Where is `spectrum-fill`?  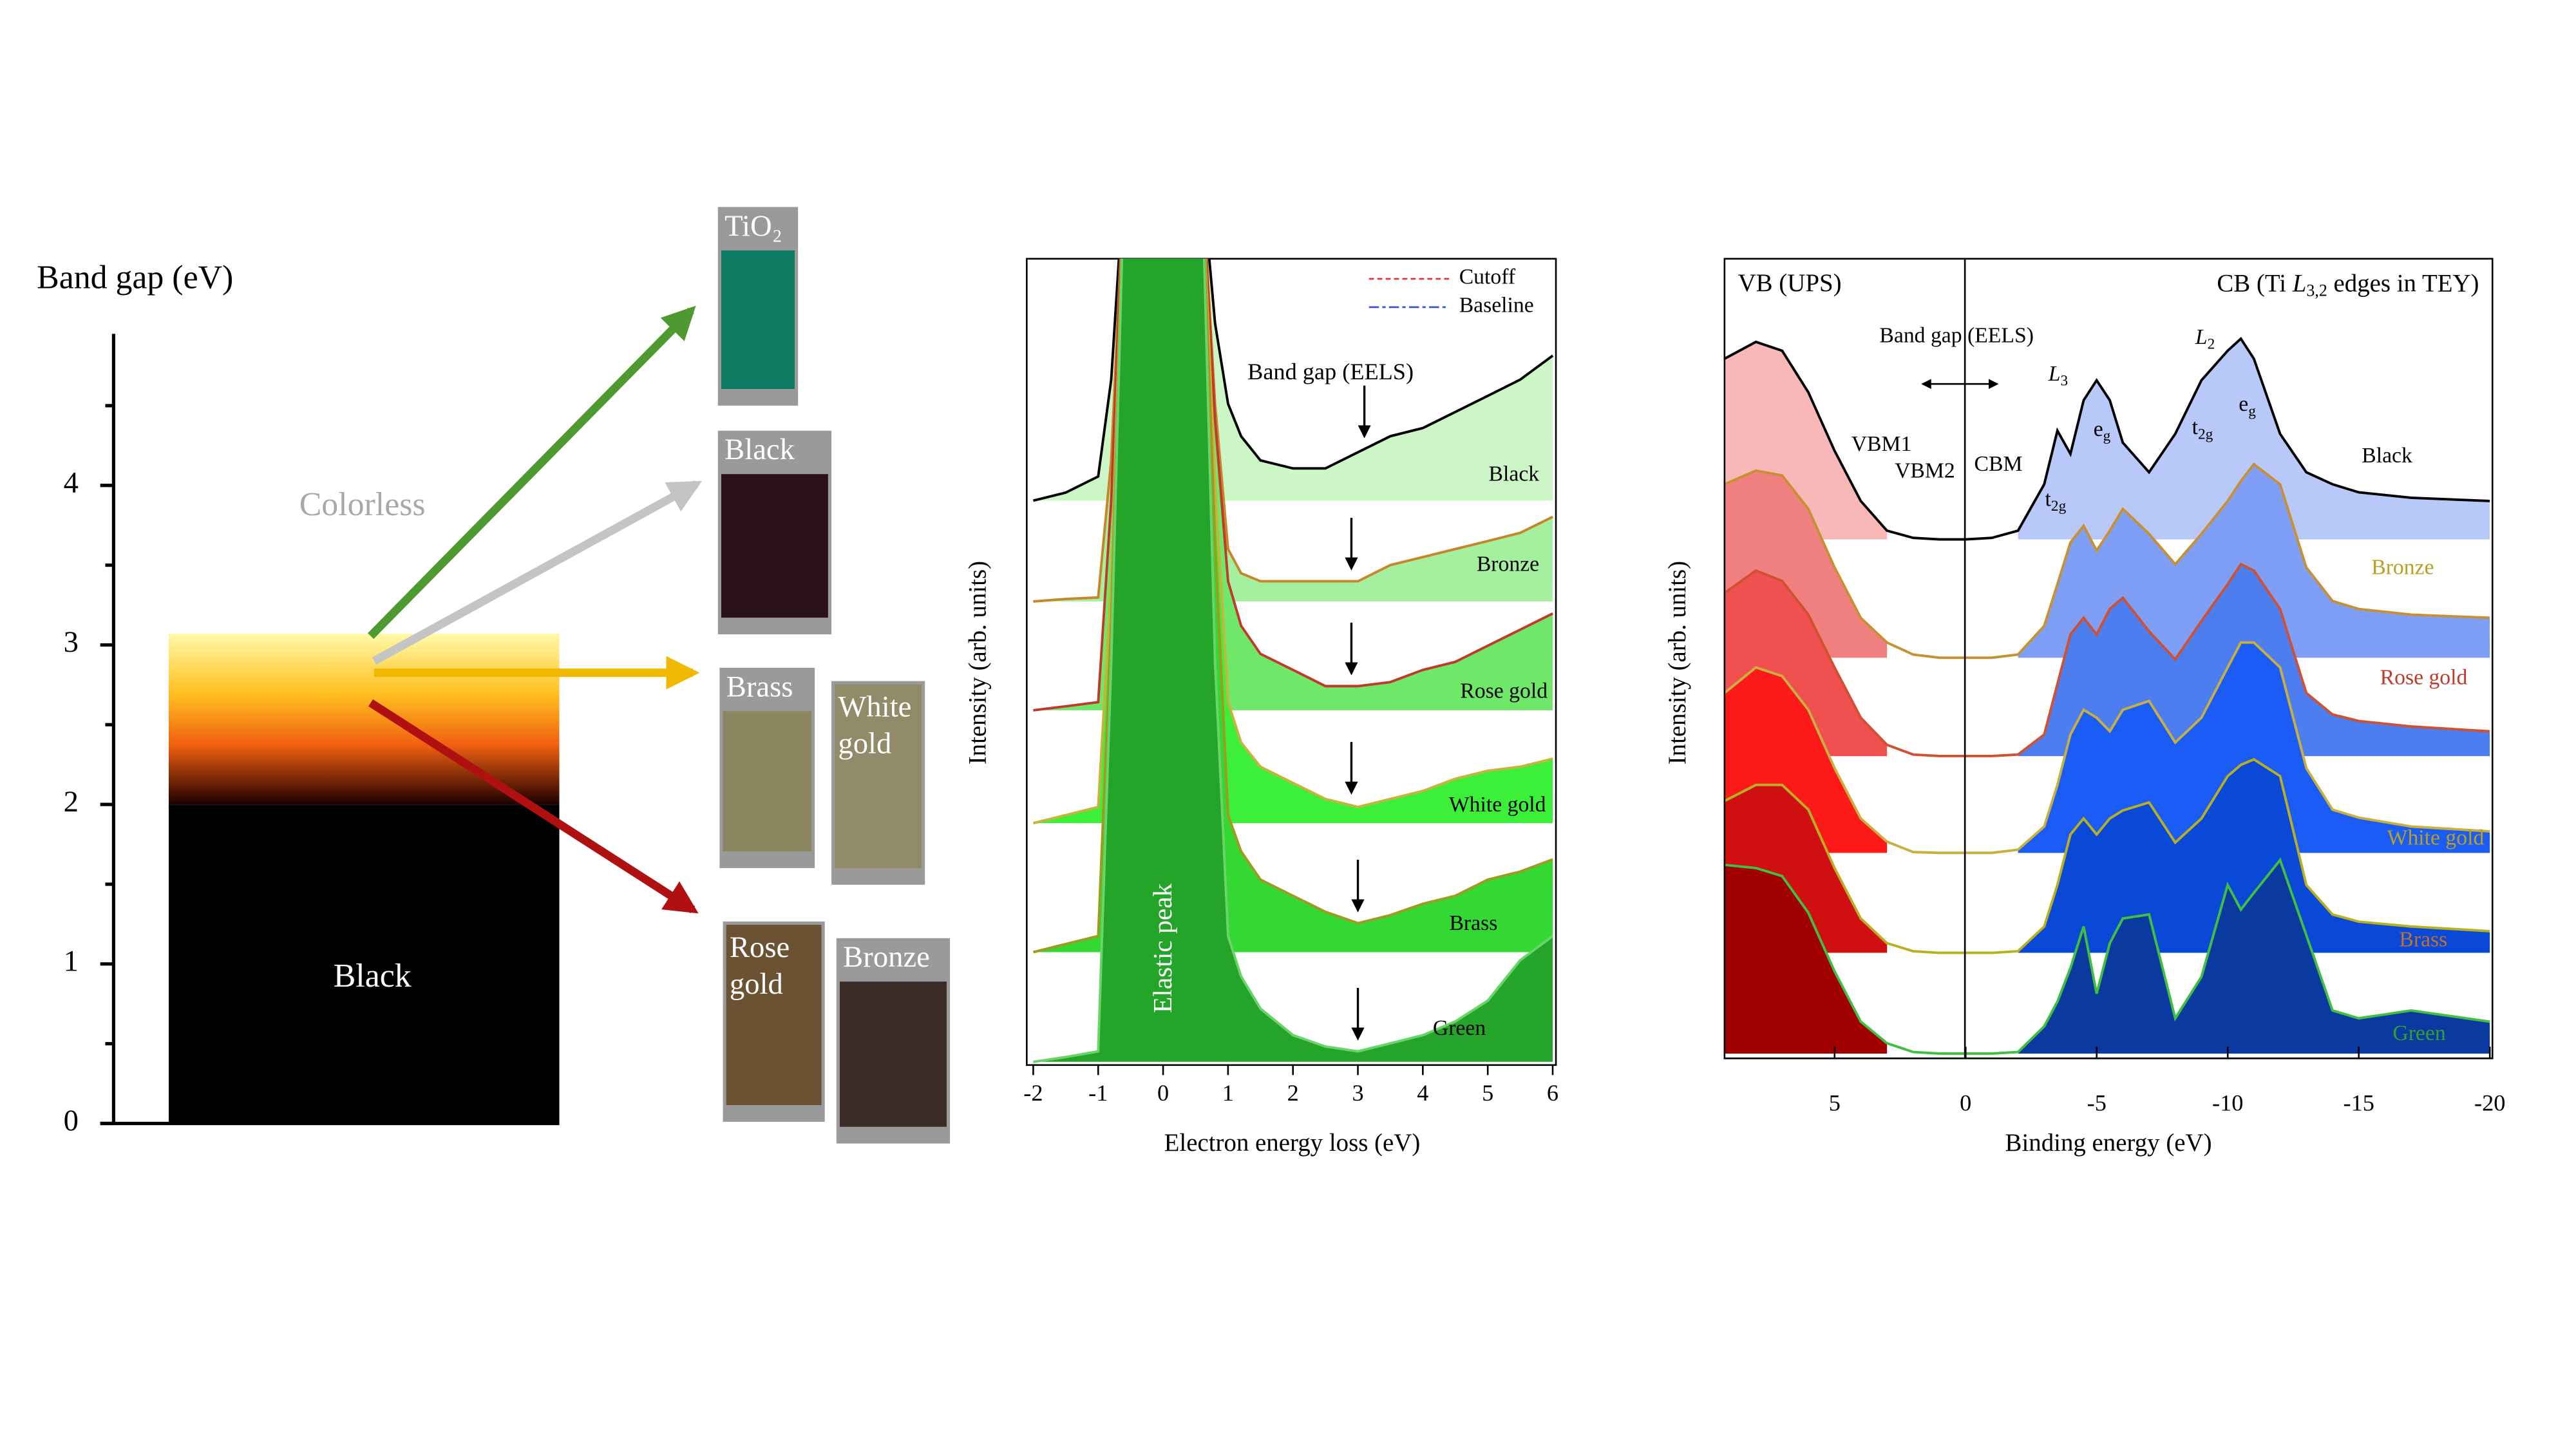
spectrum-fill is located at coordinates (1293, 660).